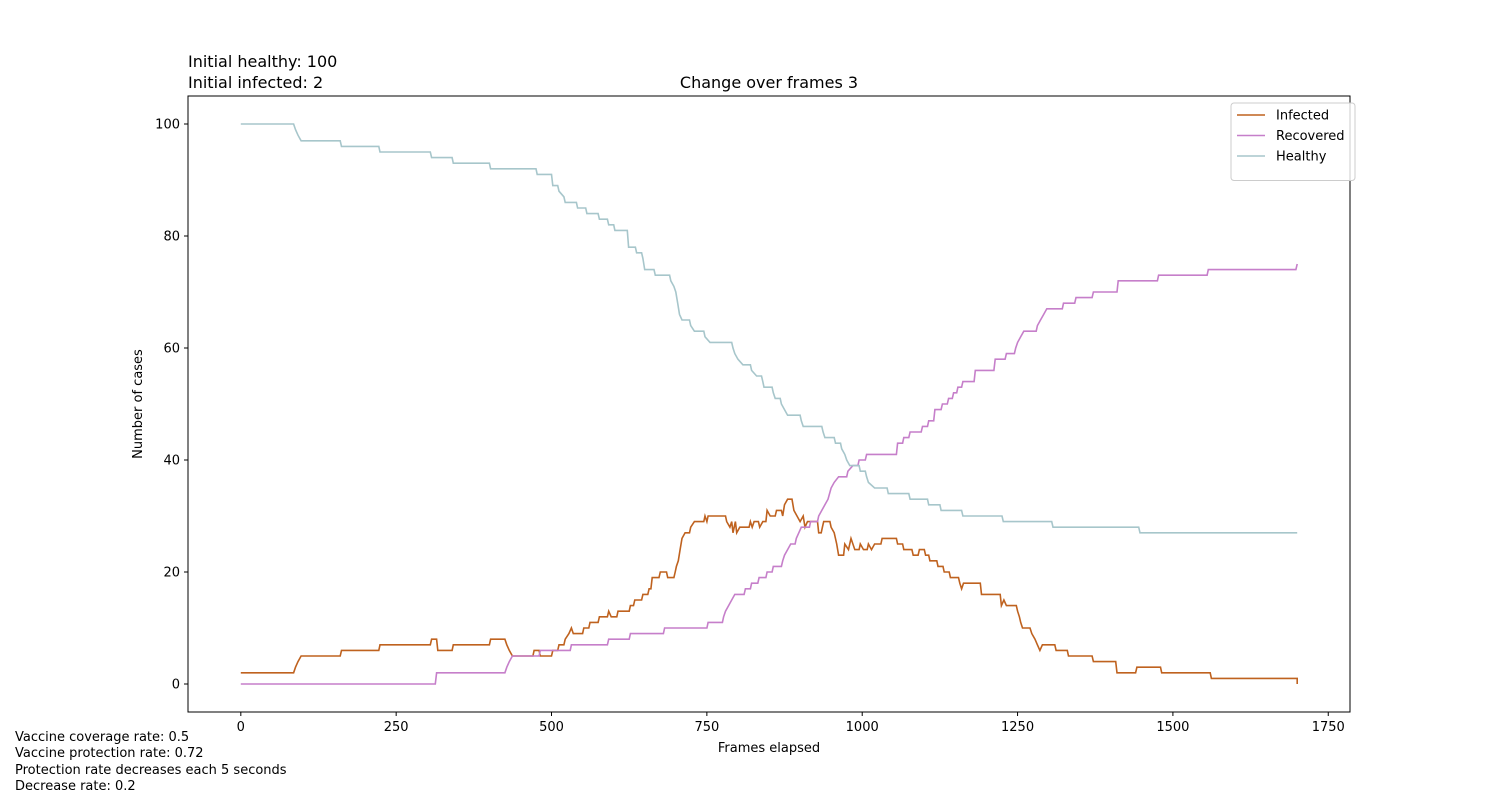 The width and height of the screenshot is (1500, 800). What do you see at coordinates (102, 737) in the screenshot?
I see `vaccine-coverage-label: Vaccine coverage rate: 0.5` at bounding box center [102, 737].